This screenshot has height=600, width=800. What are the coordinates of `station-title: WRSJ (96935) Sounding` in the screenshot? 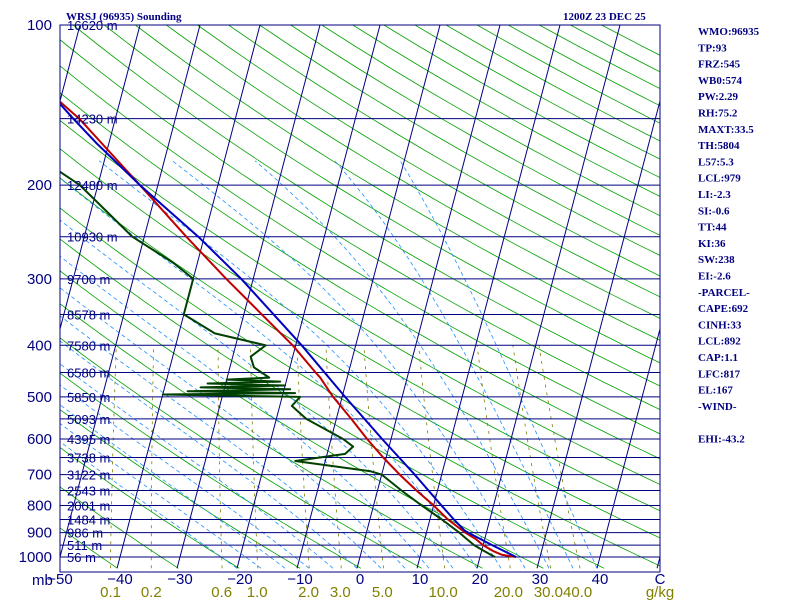 It's located at (124, 17).